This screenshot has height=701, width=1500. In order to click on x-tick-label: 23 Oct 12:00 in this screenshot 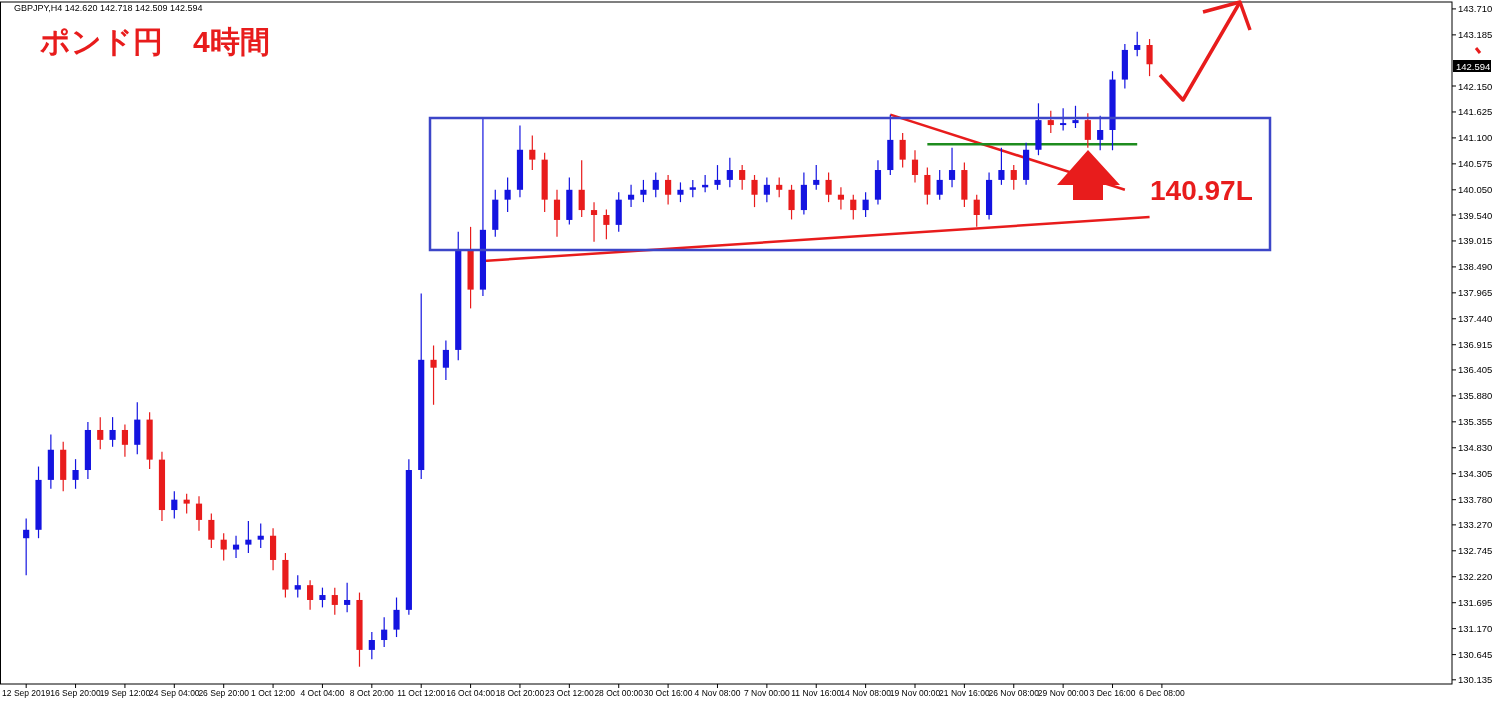, I will do `click(569, 693)`.